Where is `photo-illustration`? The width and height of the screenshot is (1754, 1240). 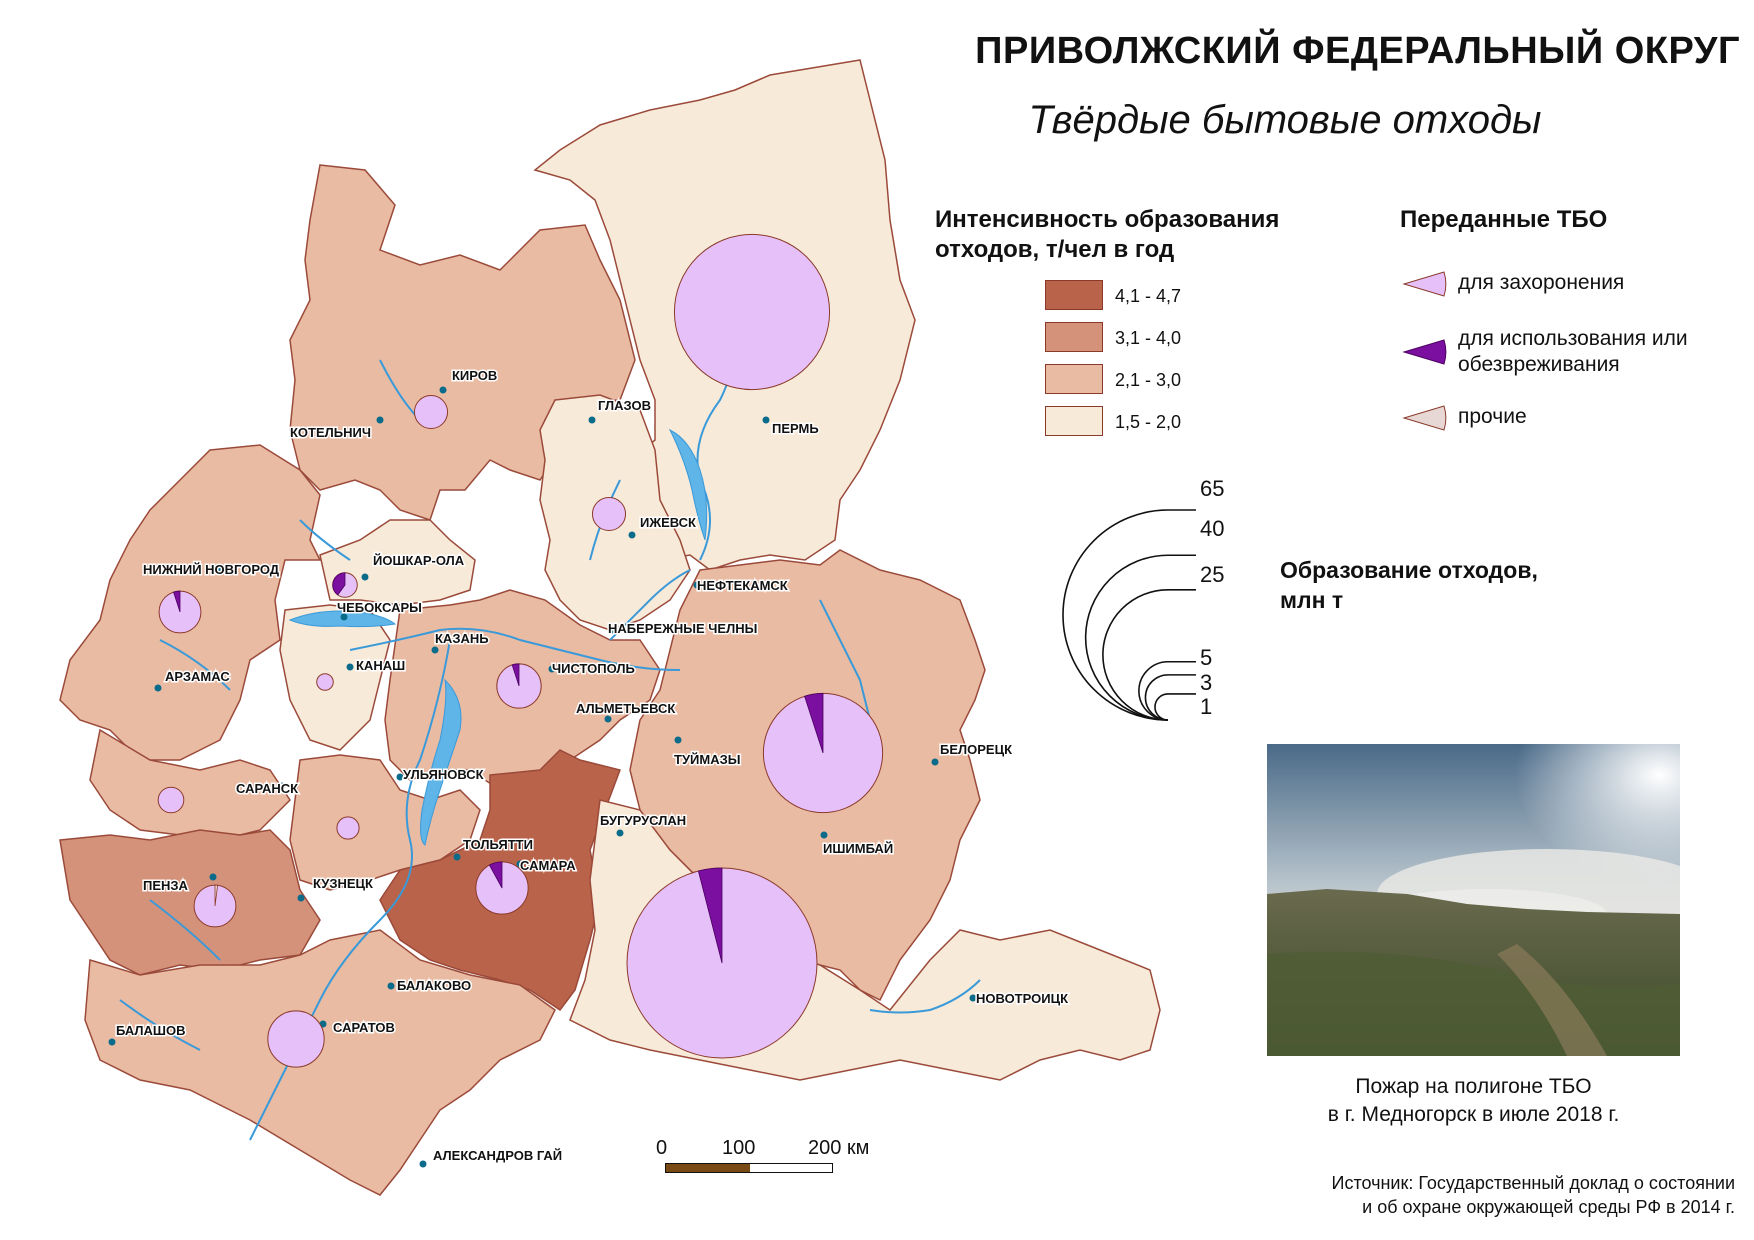
photo-illustration is located at coordinates (1473, 900).